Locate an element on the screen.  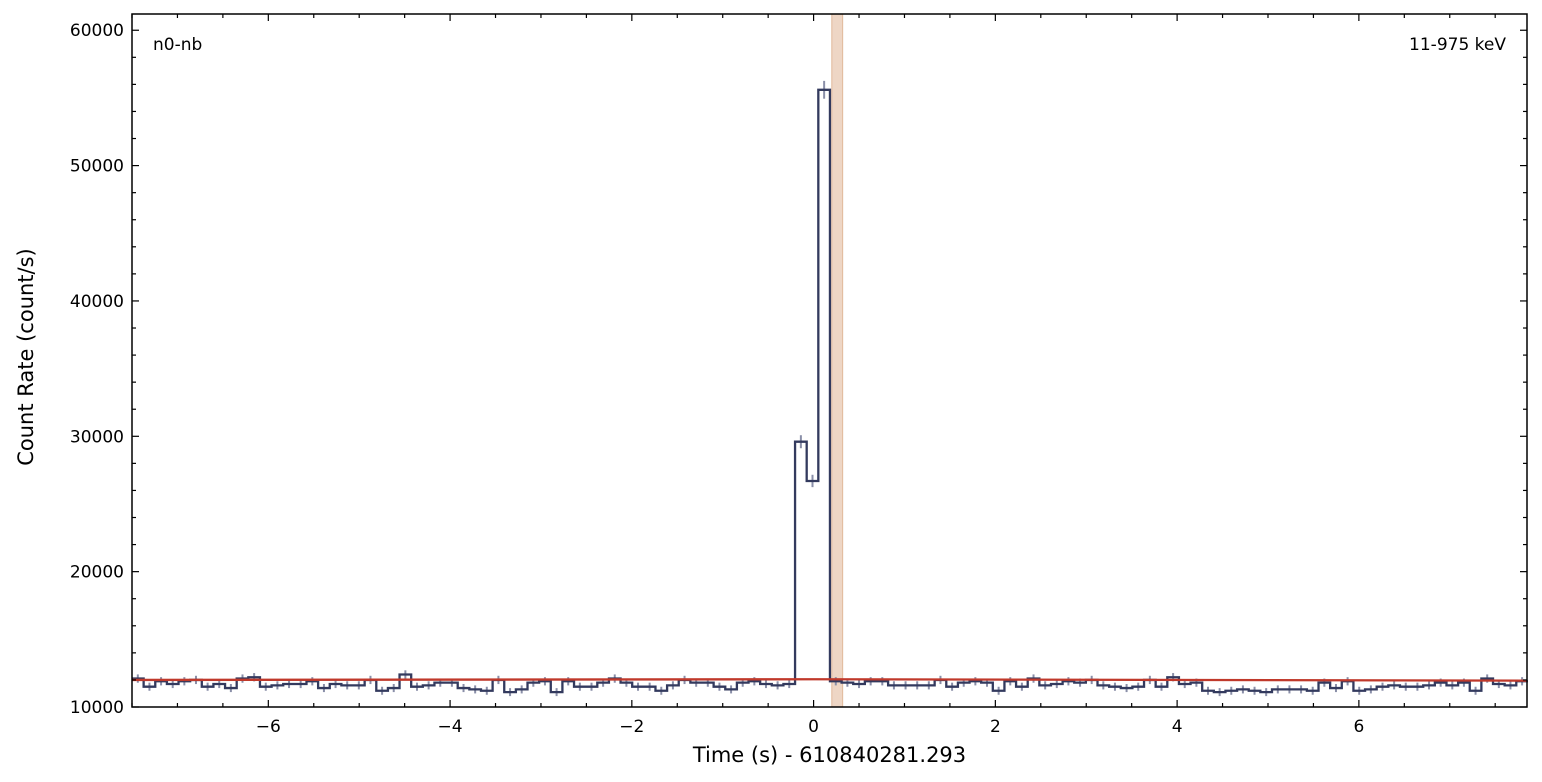
y-tick-label: 40000 is located at coordinates (97, 302).